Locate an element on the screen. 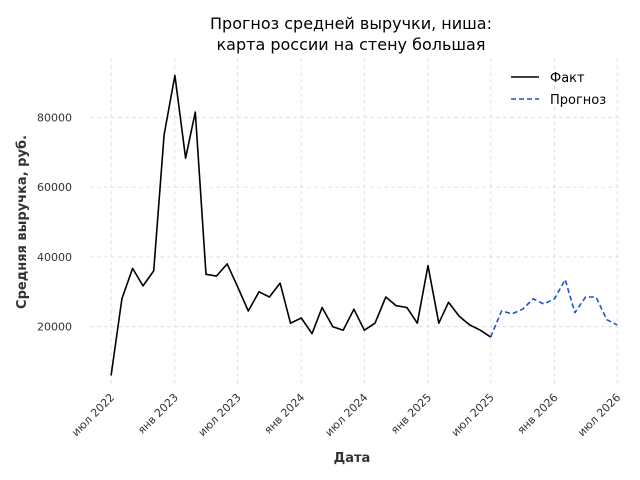  legend: Факт Прогноз is located at coordinates (558, 89).